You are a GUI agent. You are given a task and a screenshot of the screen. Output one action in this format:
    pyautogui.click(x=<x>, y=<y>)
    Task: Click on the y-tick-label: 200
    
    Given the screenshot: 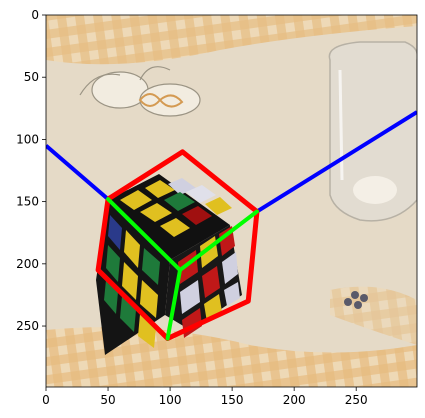 What is the action you would take?
    pyautogui.click(x=27, y=264)
    